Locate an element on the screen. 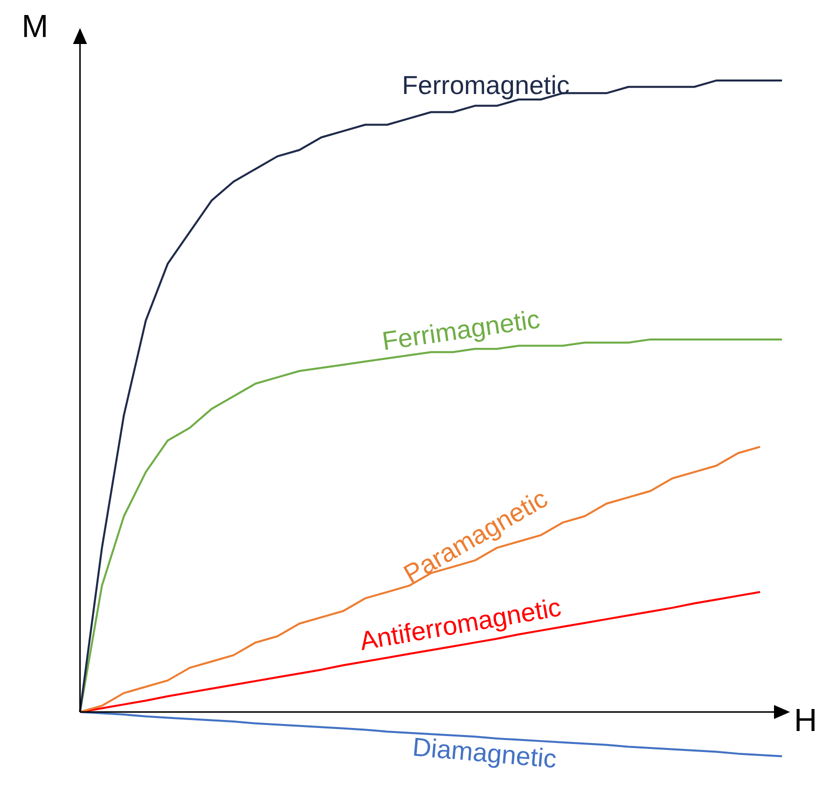 Image resolution: width=816 pixels, height=798 pixels. y-axis-title: M is located at coordinates (35, 26).